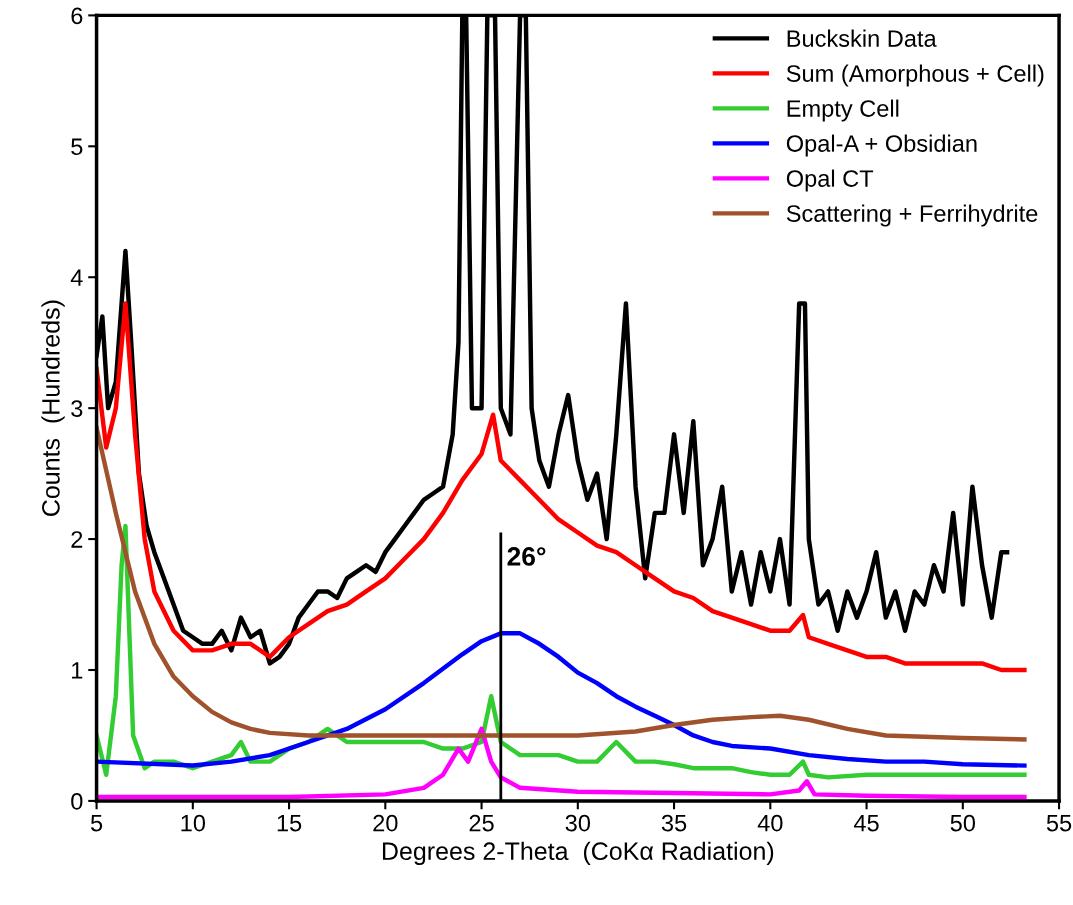 This screenshot has height=905, width=1073. What do you see at coordinates (963, 823) in the screenshot?
I see `x-tick-label: 50` at bounding box center [963, 823].